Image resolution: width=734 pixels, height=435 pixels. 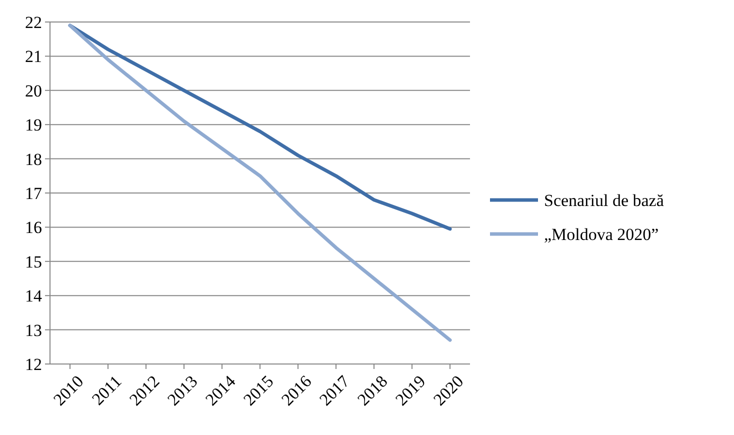 What do you see at coordinates (601, 234) in the screenshot?
I see `legend-label: „Moldova 2020”` at bounding box center [601, 234].